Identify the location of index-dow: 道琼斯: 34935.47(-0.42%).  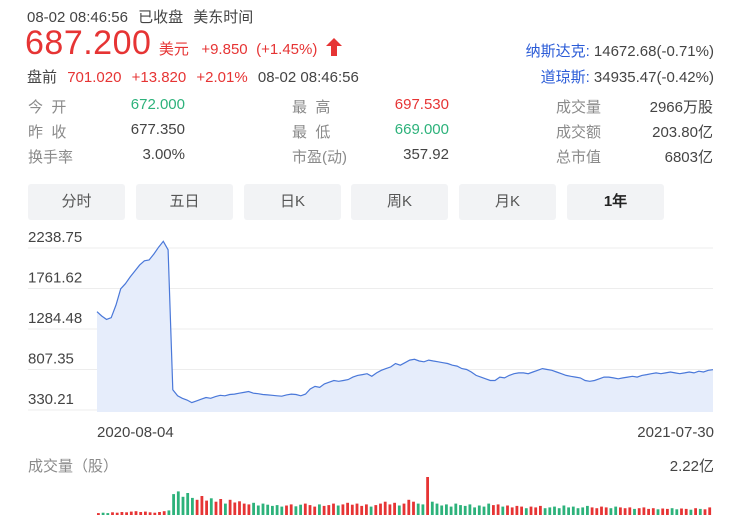
(627, 76).